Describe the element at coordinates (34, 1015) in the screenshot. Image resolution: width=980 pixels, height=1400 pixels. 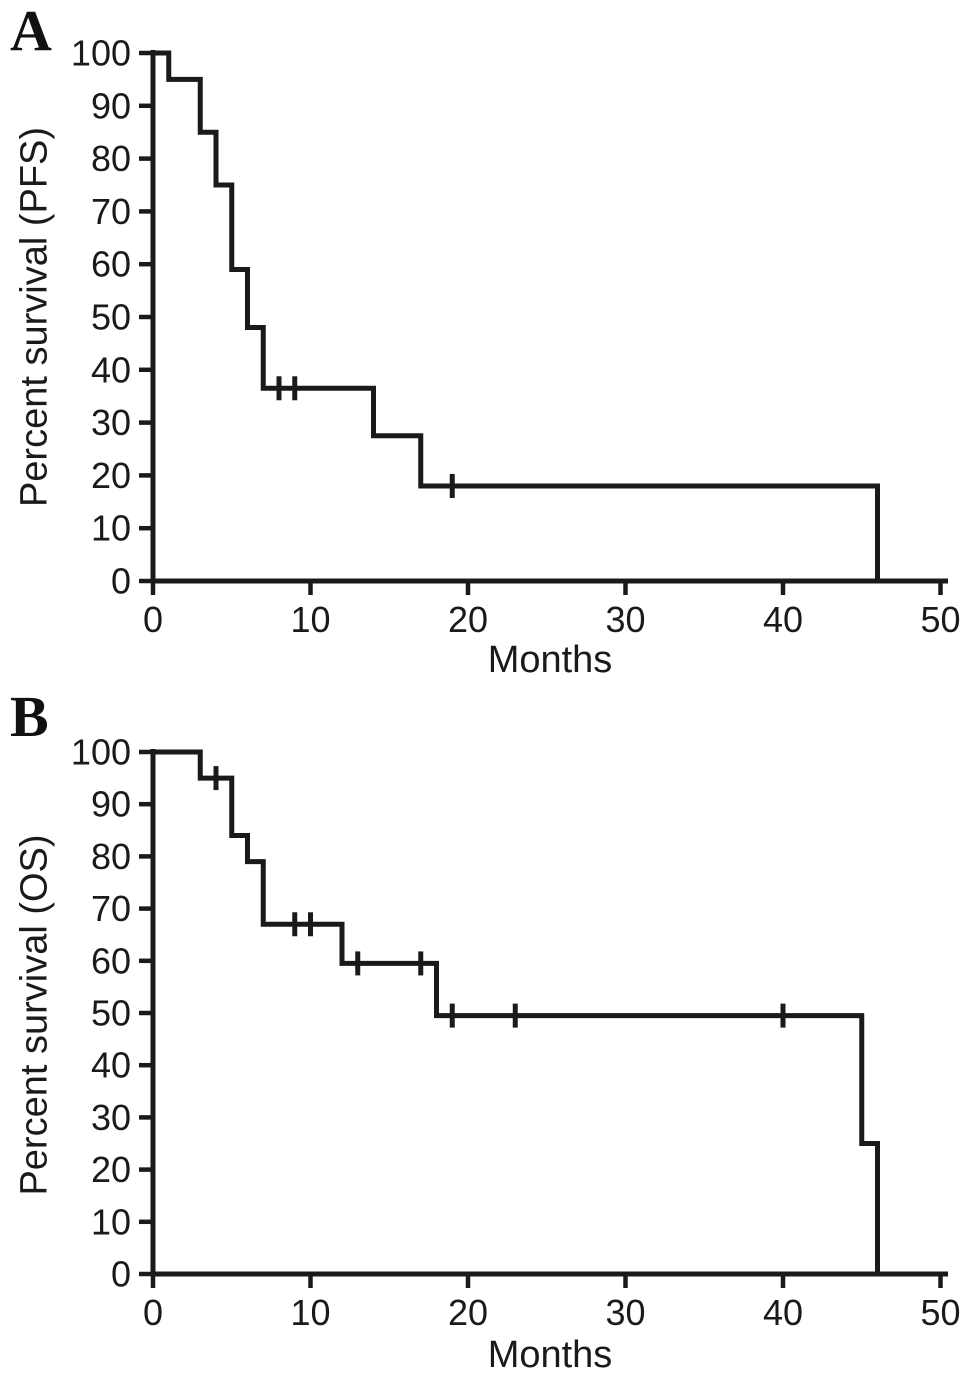
I see `os-y-axis-title: Percent survival (OS)` at that location.